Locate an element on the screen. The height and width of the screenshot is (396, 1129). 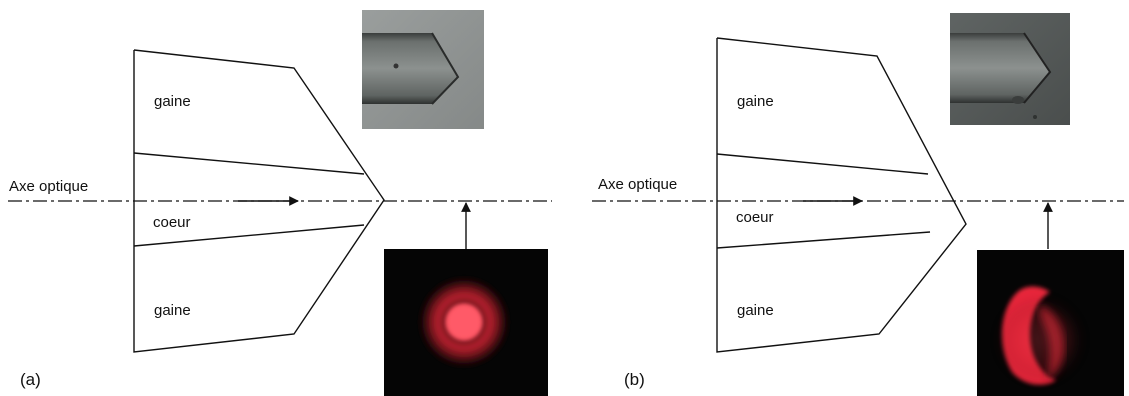
axis-label-a: Axe optique is located at coordinates (48, 186).